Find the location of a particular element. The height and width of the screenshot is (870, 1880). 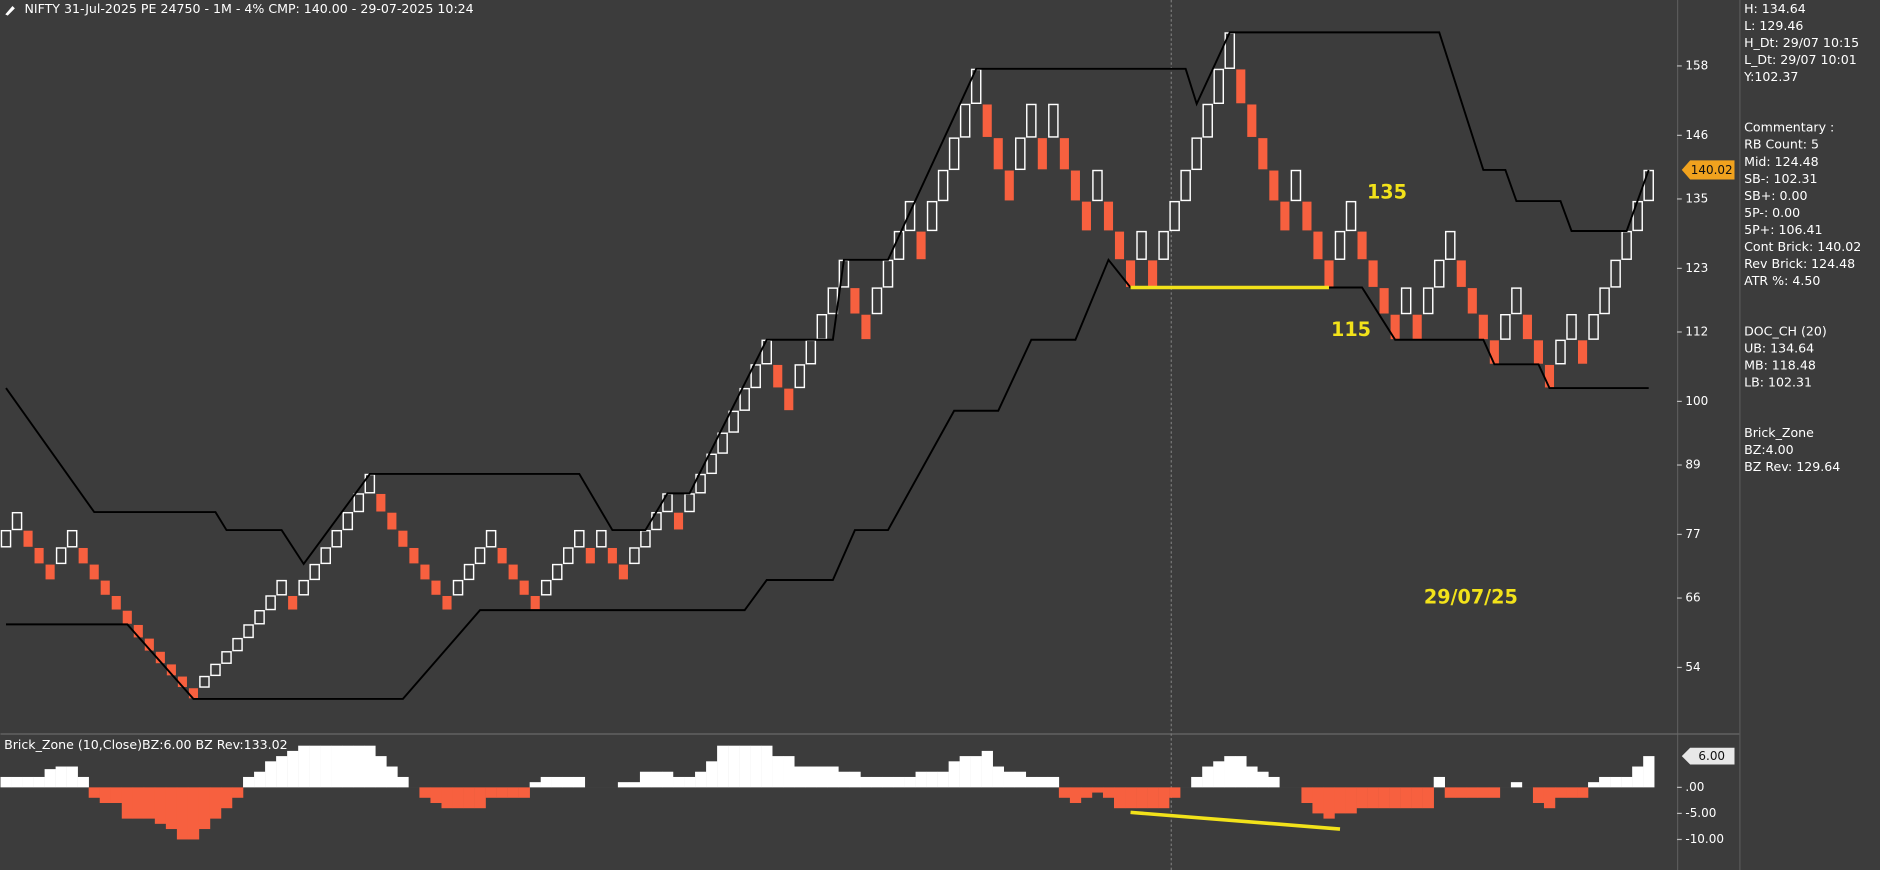

y-tick-label: -5.00 is located at coordinates (1700, 813).